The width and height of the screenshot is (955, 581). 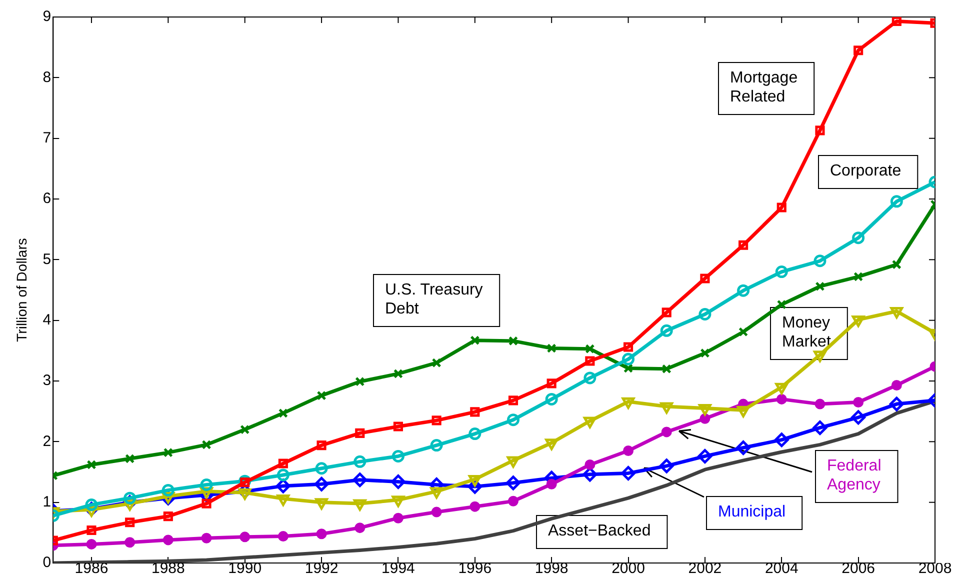 I want to click on y-tick-label: 0, so click(x=47, y=563).